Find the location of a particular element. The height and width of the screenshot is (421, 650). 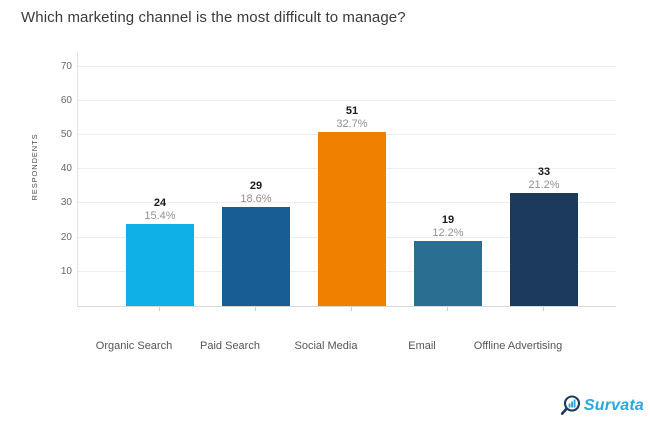

bar-value-label: 51 is located at coordinates (352, 111).